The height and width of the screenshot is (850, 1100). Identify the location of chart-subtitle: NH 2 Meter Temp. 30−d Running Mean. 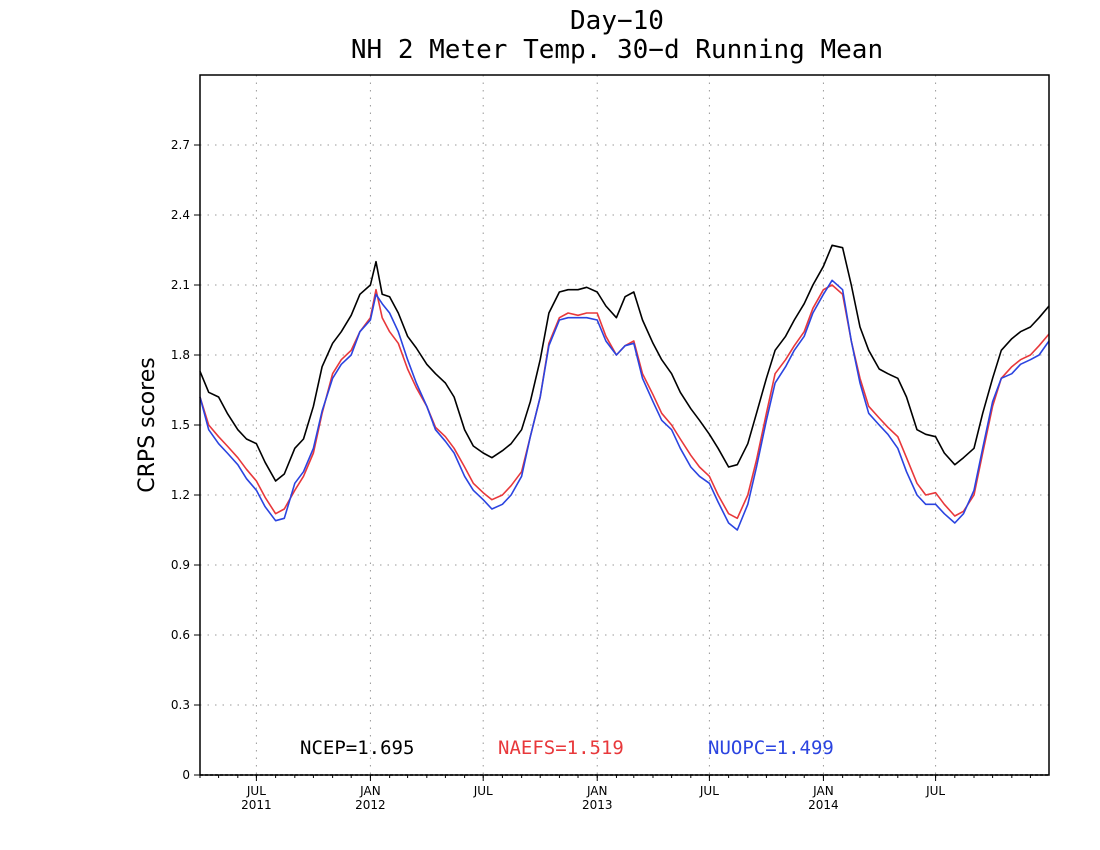
(617, 50).